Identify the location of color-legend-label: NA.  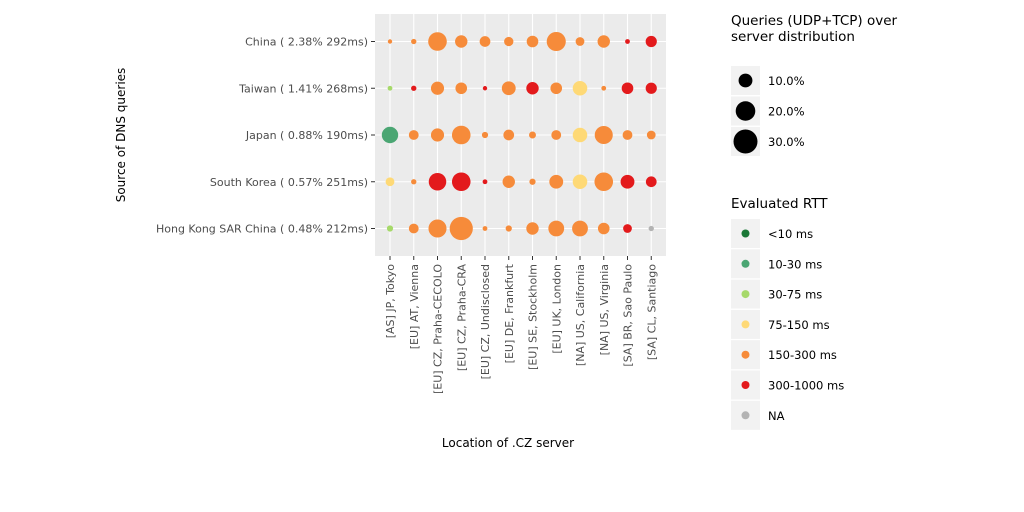
(776, 416).